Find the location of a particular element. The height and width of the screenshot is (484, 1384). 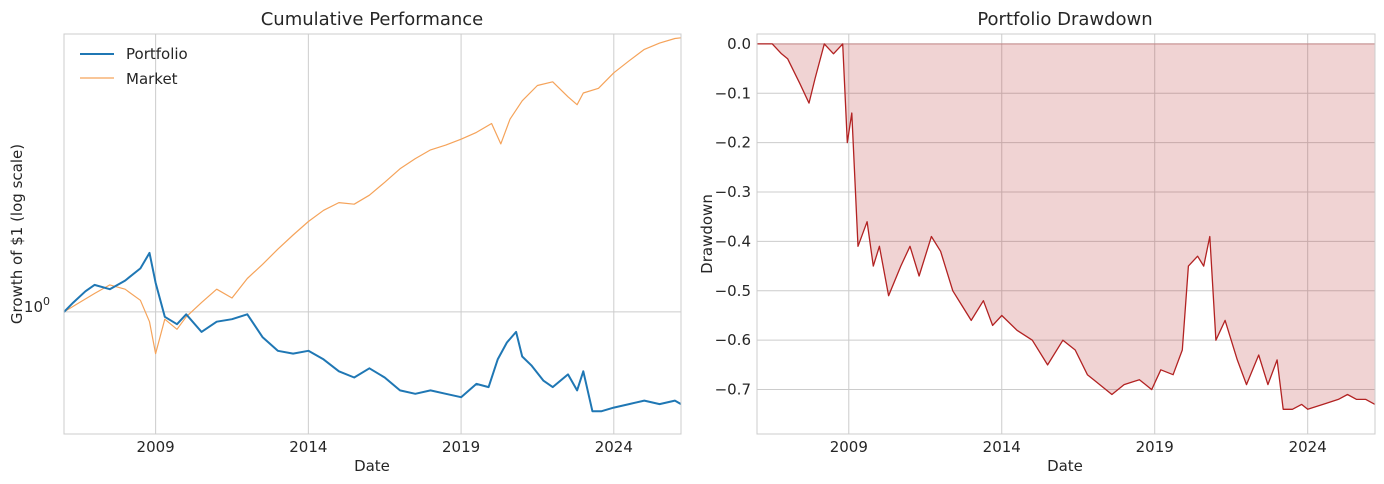

y-tick-labels: 100 is located at coordinates (37, 305).